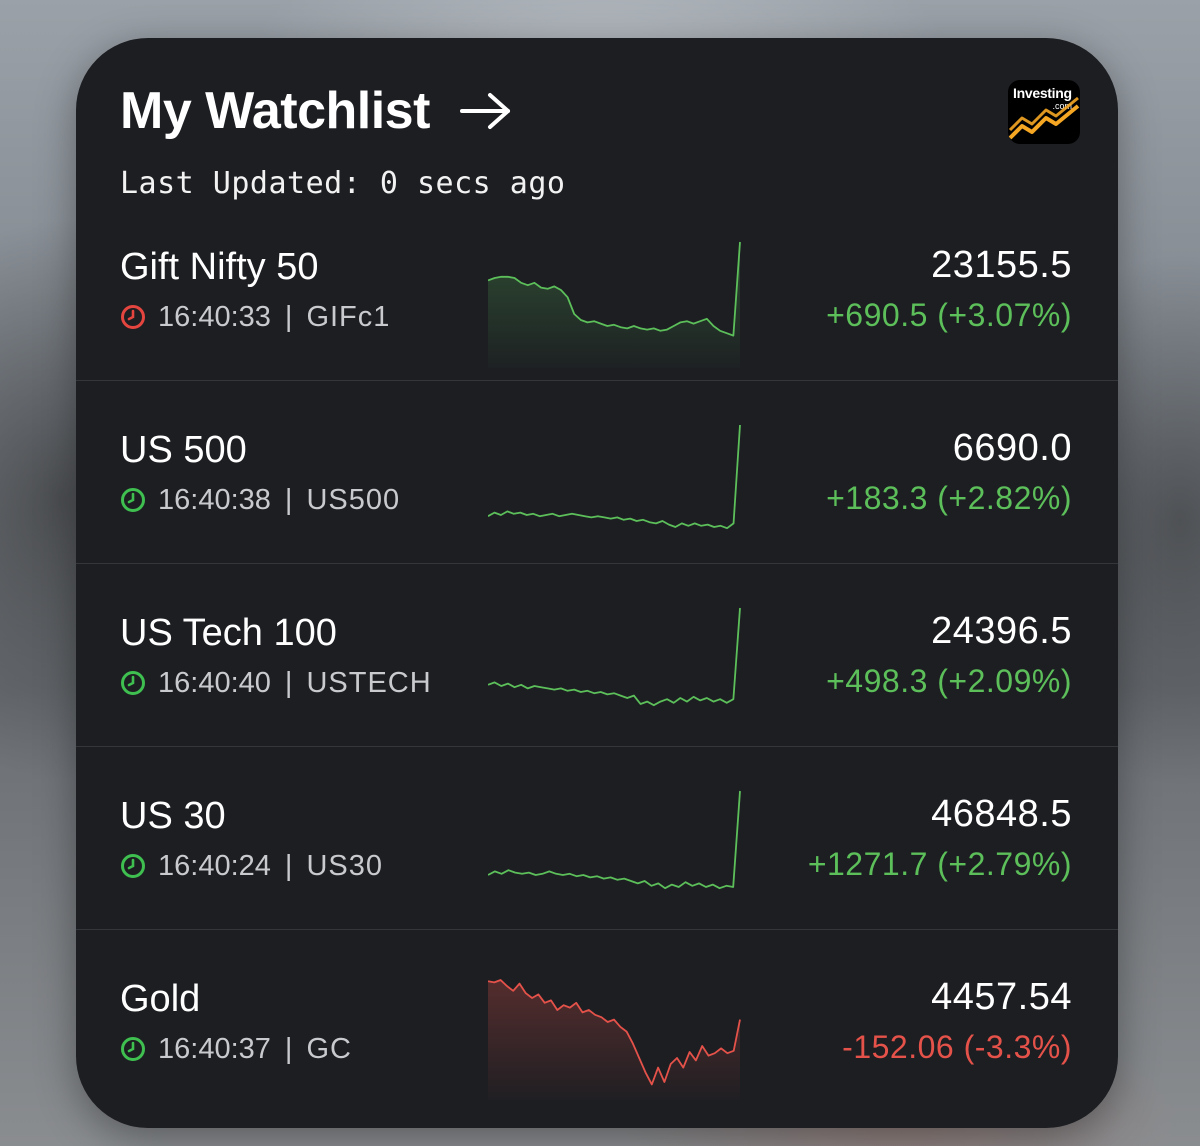 This screenshot has width=1200, height=1146. I want to click on update-time: 16:40:33, so click(214, 316).